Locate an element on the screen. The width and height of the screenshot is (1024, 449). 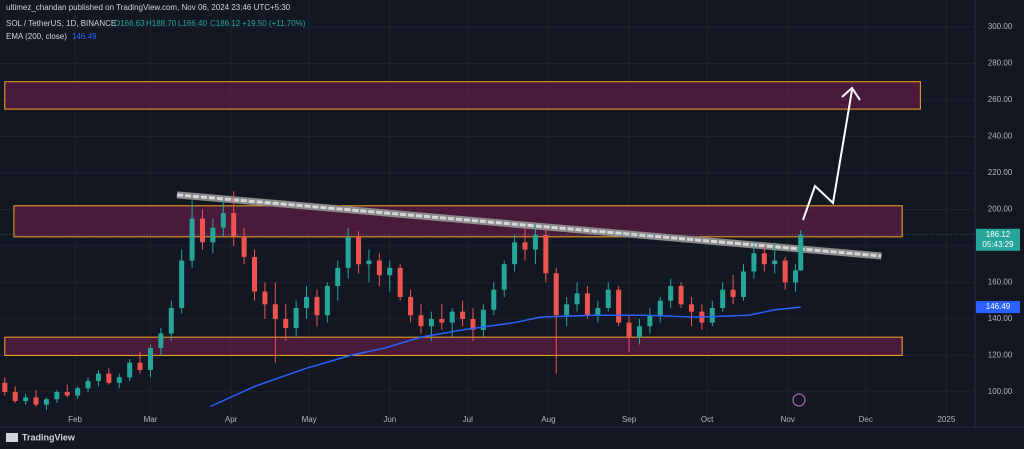
event-icon is located at coordinates (799, 400).